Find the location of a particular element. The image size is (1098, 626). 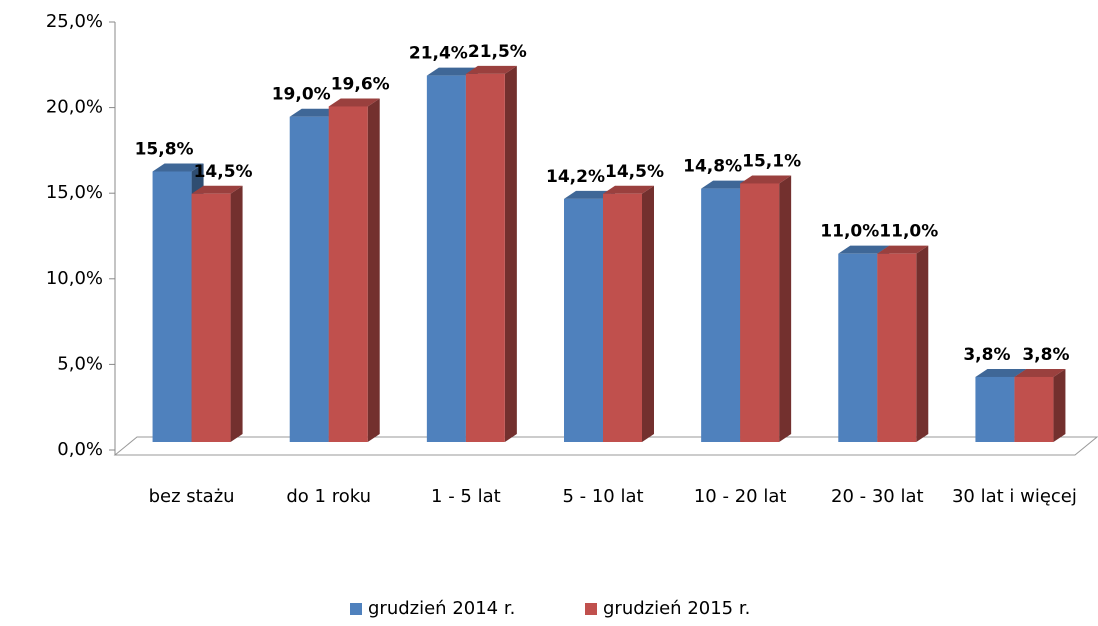

value-label: 15,1% is located at coordinates (771, 161).